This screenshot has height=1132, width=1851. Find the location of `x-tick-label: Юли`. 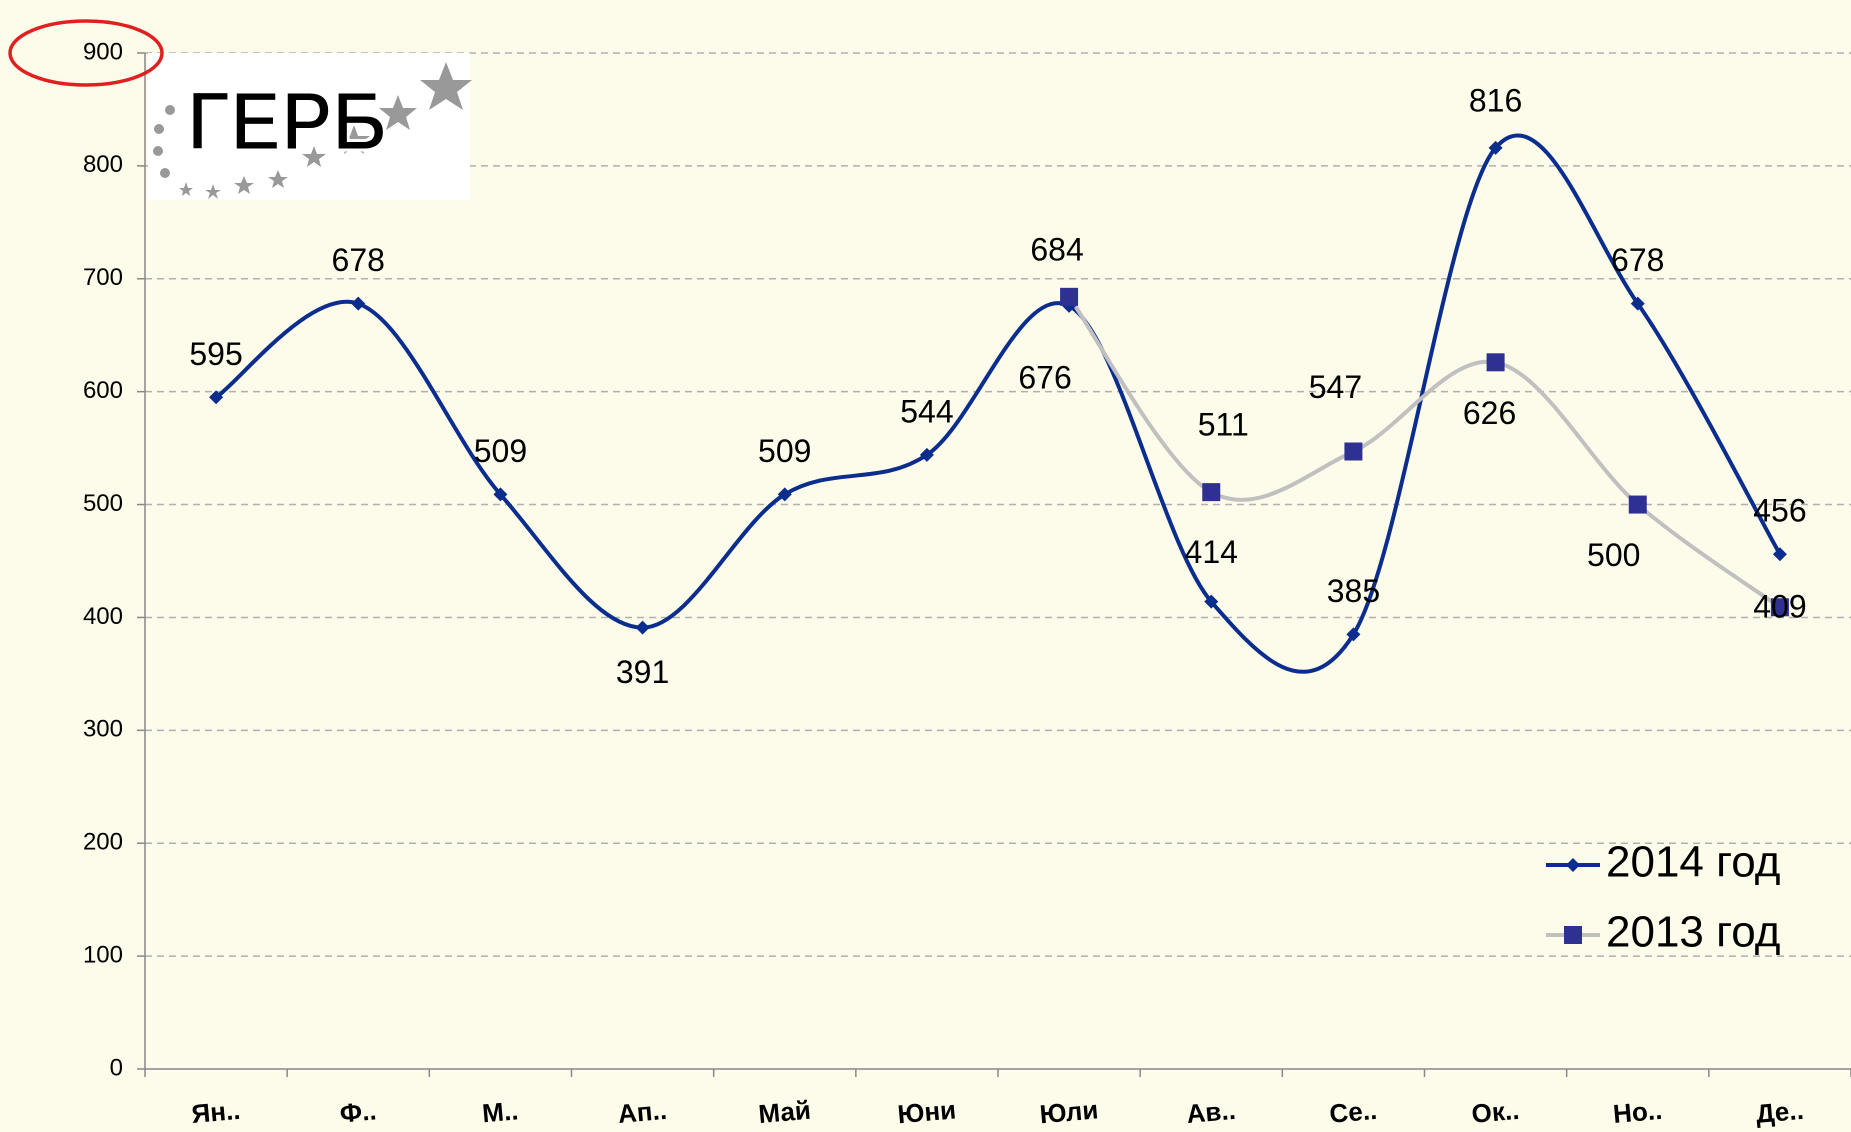

x-tick-label: Юли is located at coordinates (1068, 1111).